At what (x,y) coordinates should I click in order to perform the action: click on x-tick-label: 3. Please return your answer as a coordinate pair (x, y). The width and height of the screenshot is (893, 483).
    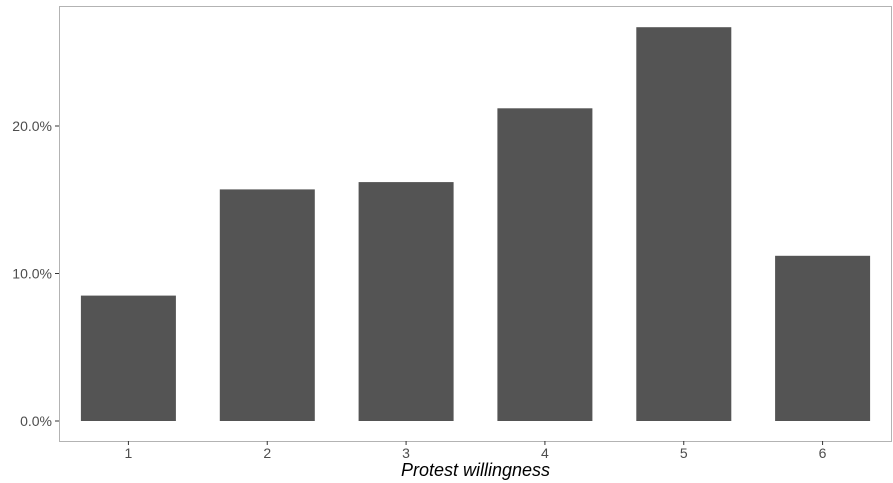
    Looking at the image, I should click on (406, 453).